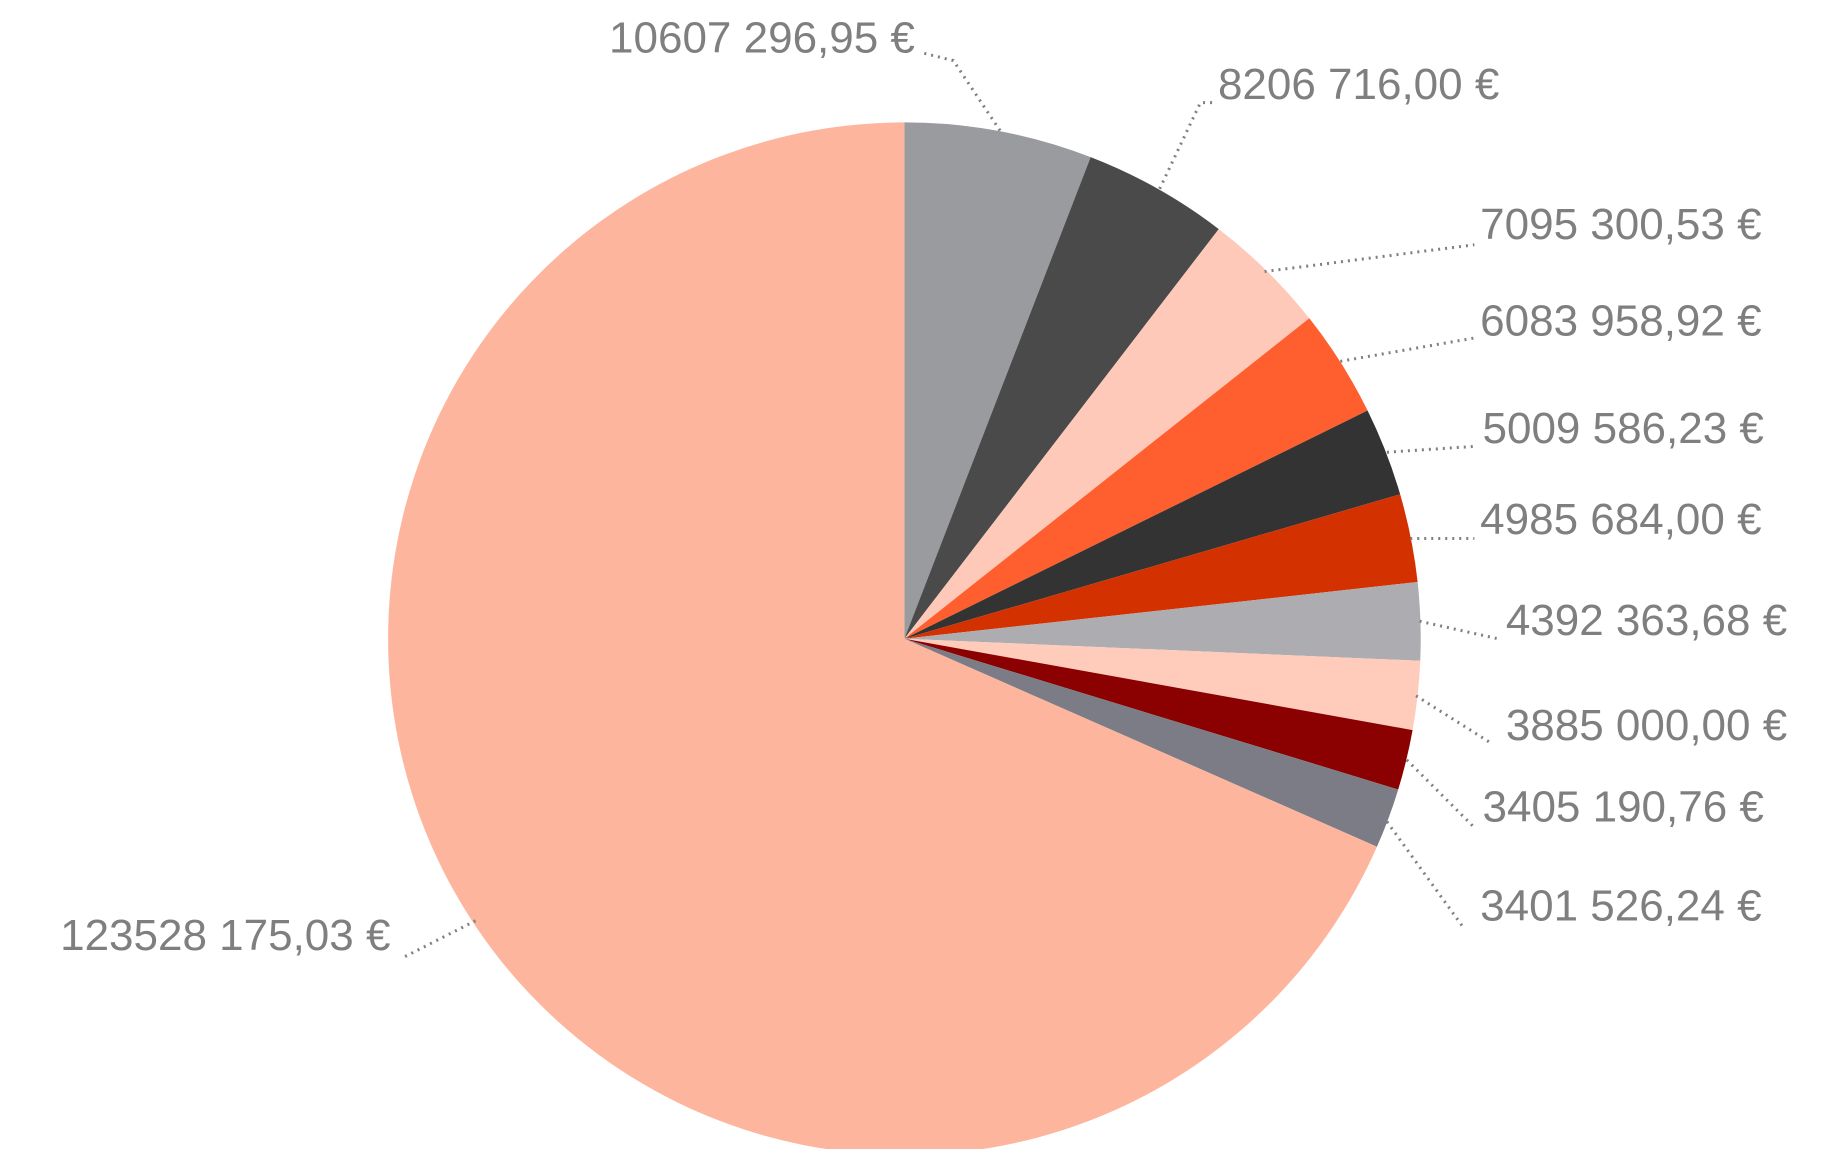 This screenshot has height=1149, width=1824. What do you see at coordinates (1620, 519) in the screenshot?
I see `data-label: 4985 684,00 €` at bounding box center [1620, 519].